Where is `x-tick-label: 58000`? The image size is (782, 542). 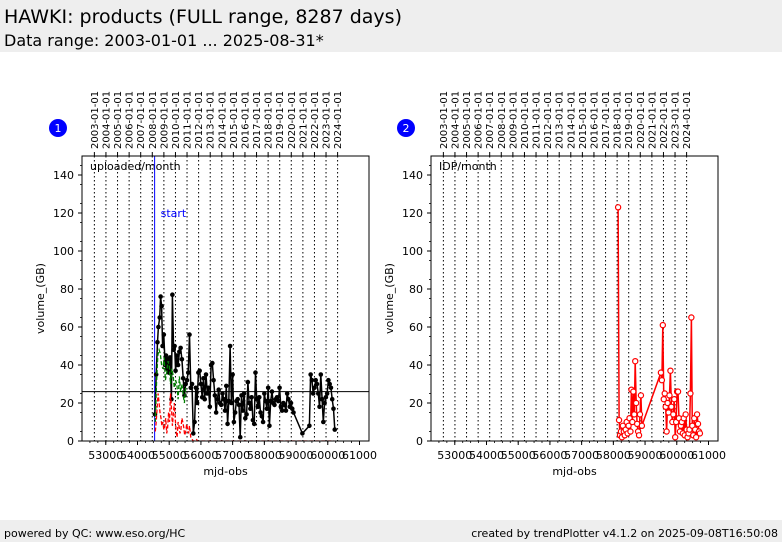
x-tick-label: 58000 is located at coordinates (264, 455).